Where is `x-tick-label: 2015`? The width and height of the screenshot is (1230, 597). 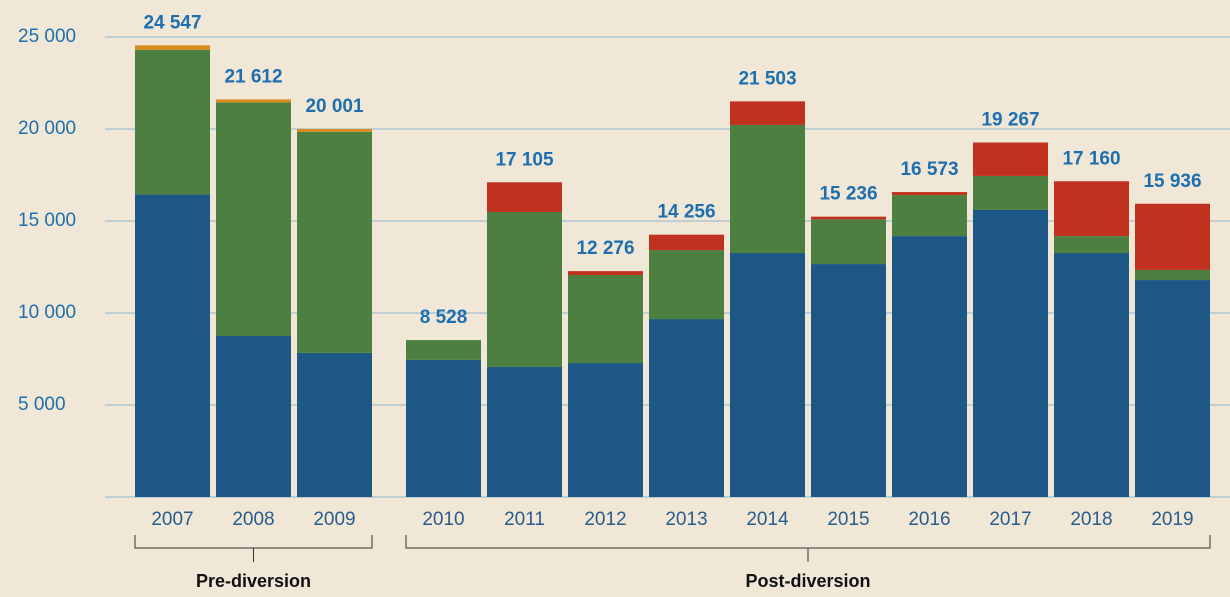
x-tick-label: 2015 is located at coordinates (848, 519).